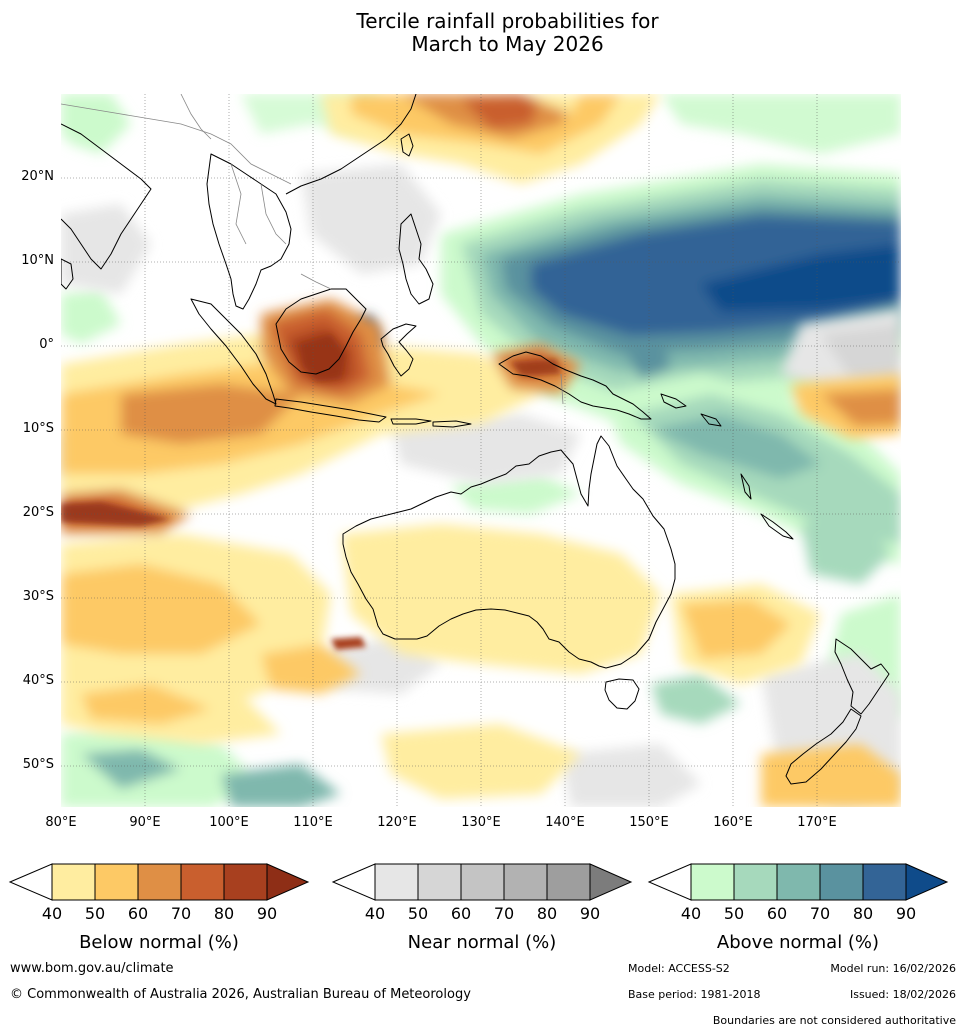  What do you see at coordinates (611, 882) in the screenshot?
I see `colorbar-near-extend` at bounding box center [611, 882].